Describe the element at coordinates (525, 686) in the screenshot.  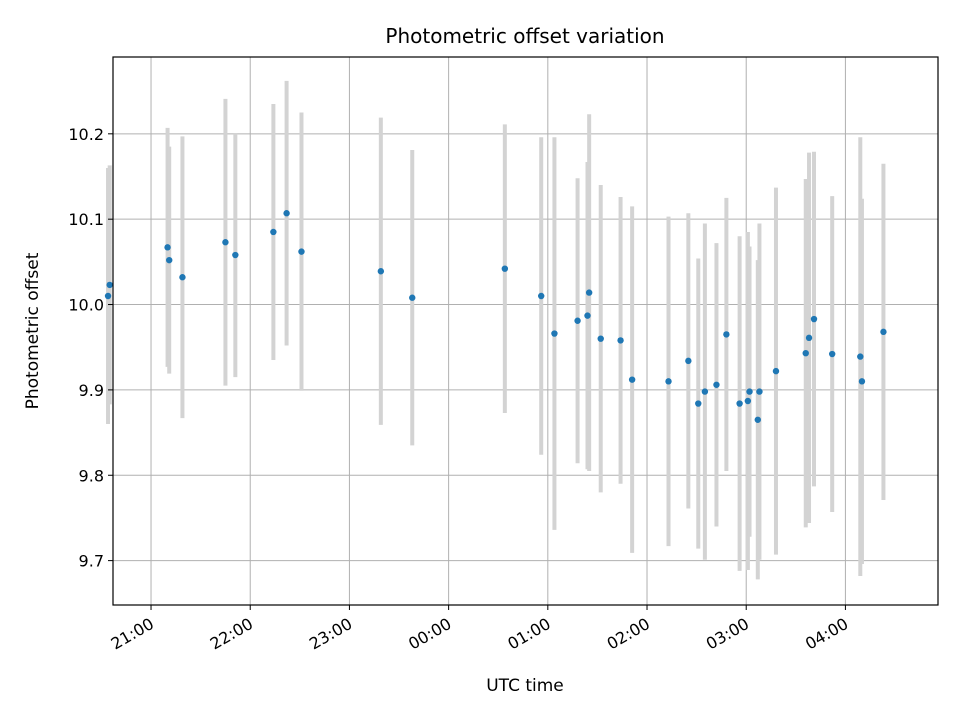
I see `x-axis-label: UTC time` at that location.